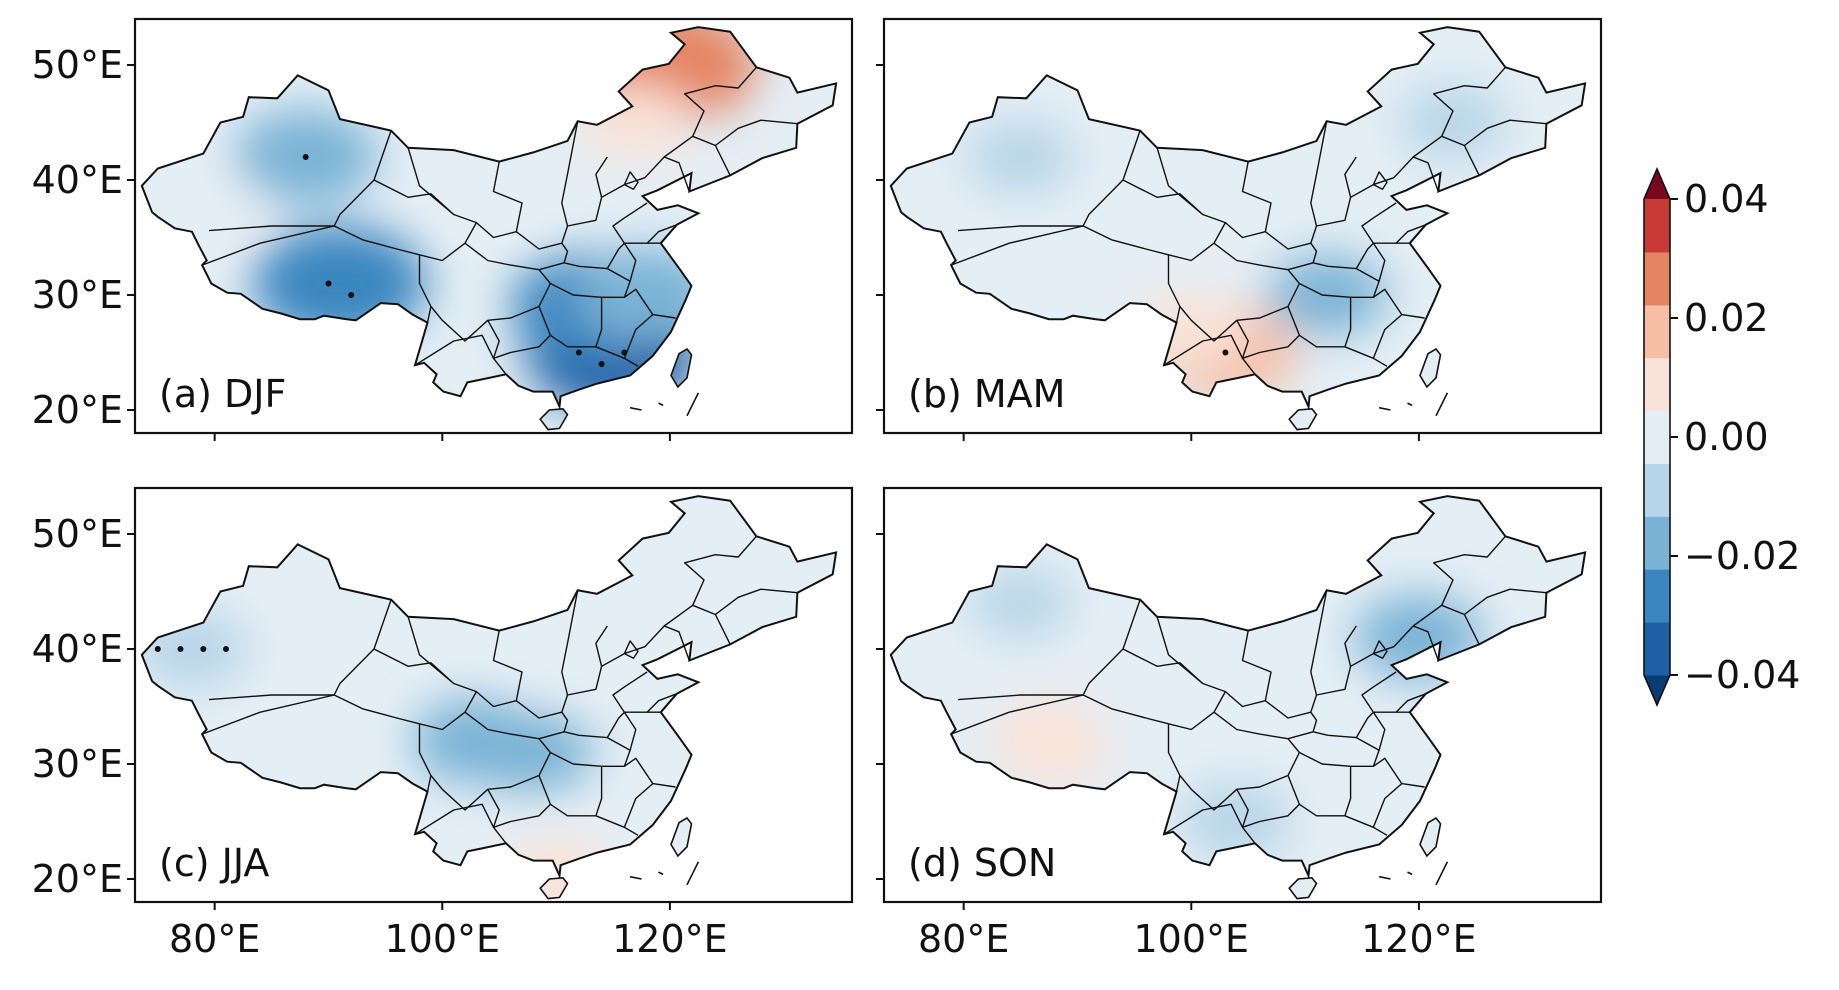 The image size is (1839, 990). I want to click on colorbar-tick-label: 0.02, so click(1726, 318).